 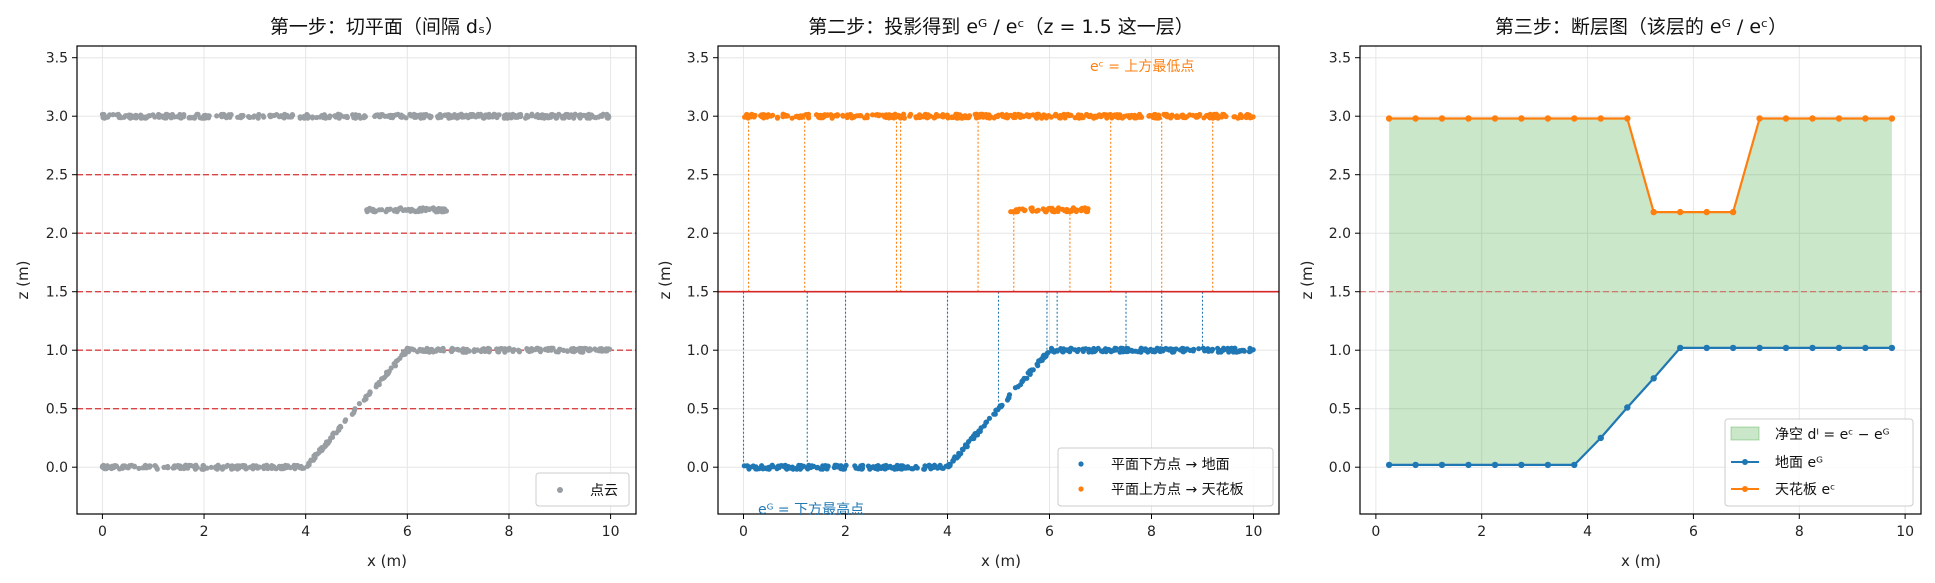 I want to click on x-tick-label: 10, so click(x=1254, y=532).